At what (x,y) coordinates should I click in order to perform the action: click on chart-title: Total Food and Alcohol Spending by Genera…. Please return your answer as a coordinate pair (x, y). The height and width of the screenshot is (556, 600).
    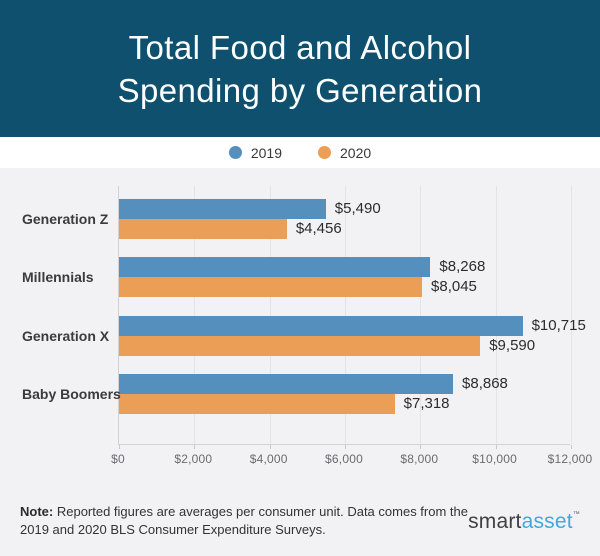
    Looking at the image, I should click on (300, 69).